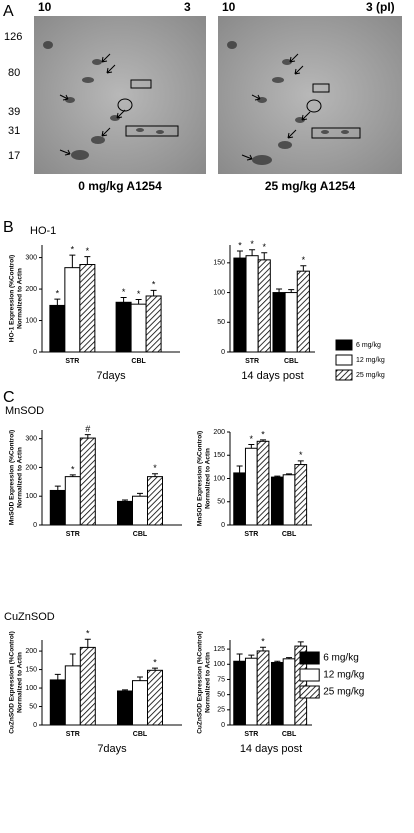 The height and width of the screenshot is (833, 414). Describe the element at coordinates (200, 478) in the screenshot. I see `y-axis-label: MnSOD Expression (%Control)` at that location.